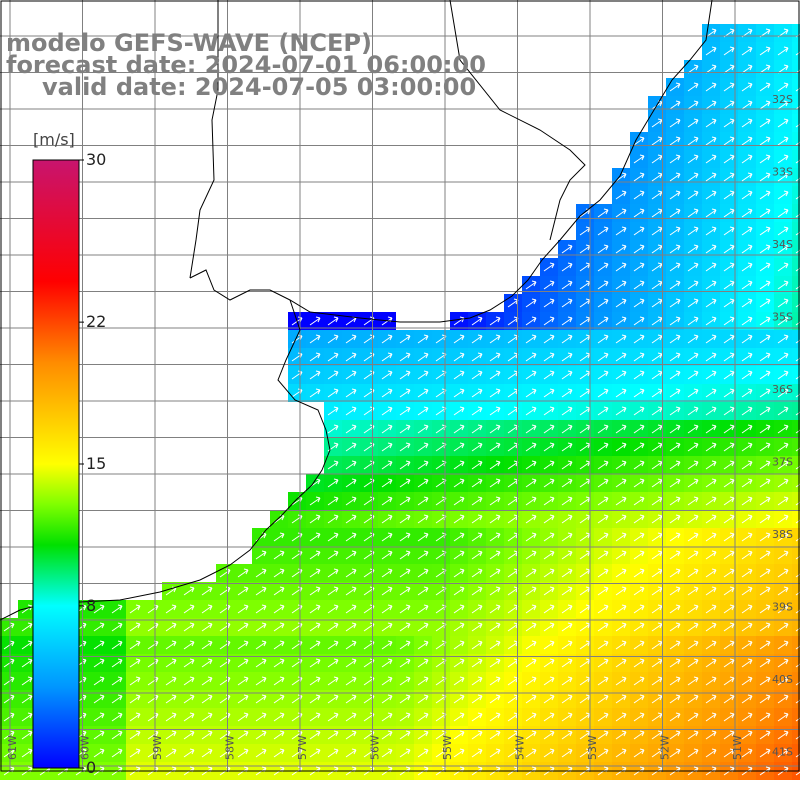 This screenshot has width=800, height=800. I want to click on colorbar, so click(56, 464).